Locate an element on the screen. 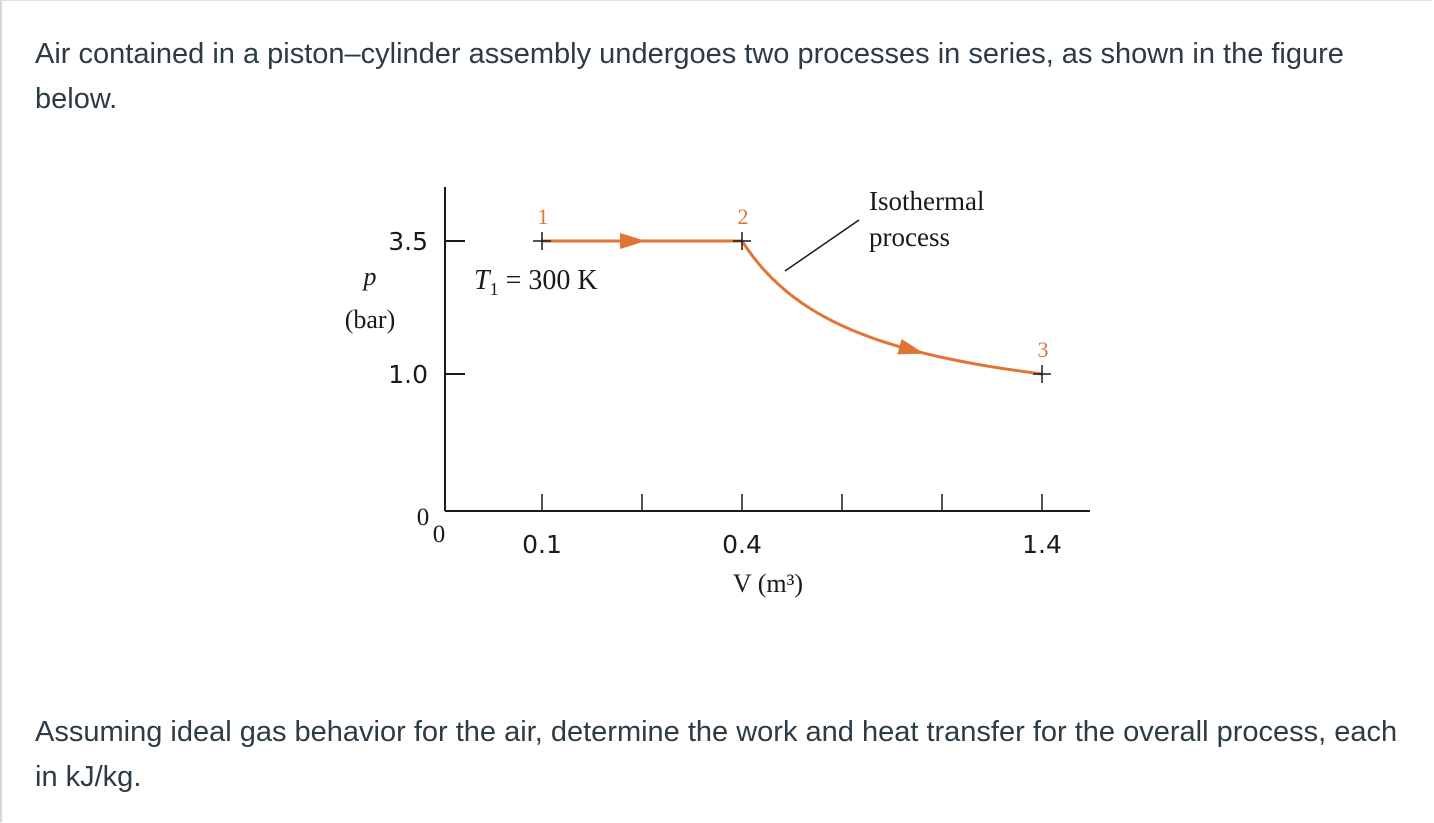 Image resolution: width=1434 pixels, height=823 pixels. x-tick-label-1: 0.4 is located at coordinates (742, 544).